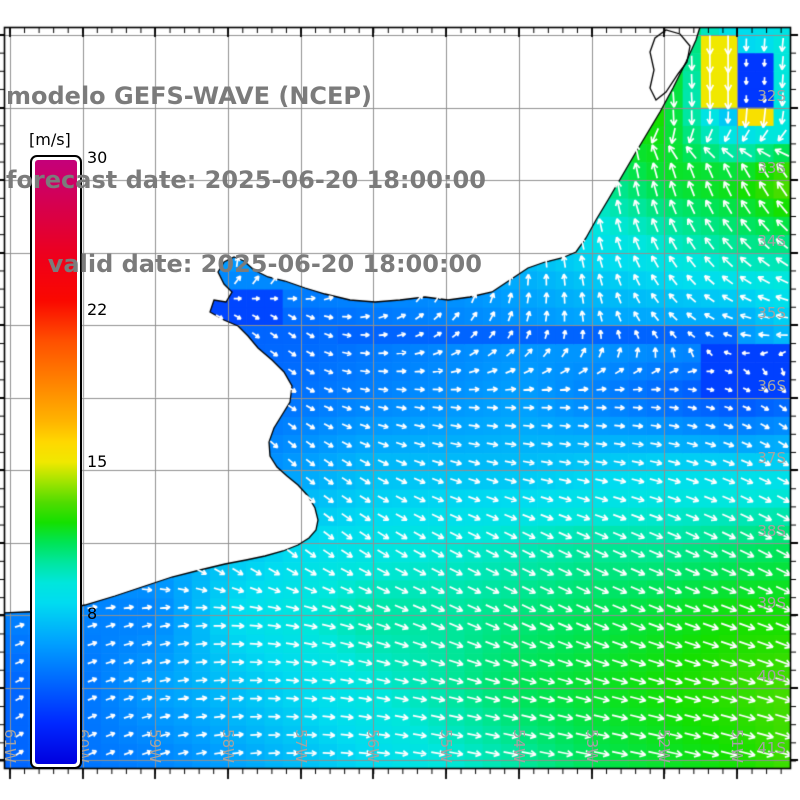 This screenshot has height=800, width=800. Describe the element at coordinates (771, 676) in the screenshot. I see `lat-label: 40S` at that location.